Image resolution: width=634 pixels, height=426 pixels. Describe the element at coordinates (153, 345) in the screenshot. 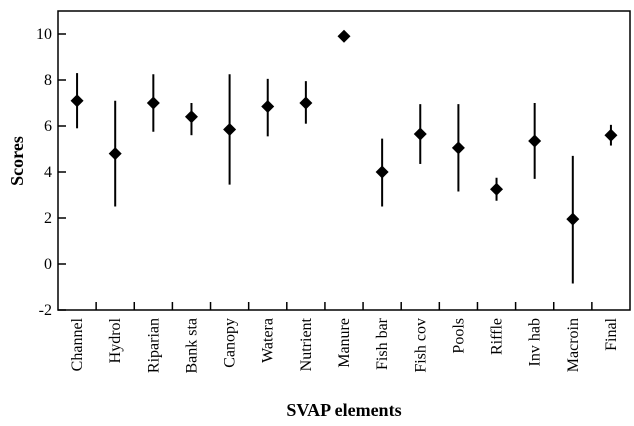

I see `x-tick-label: Riparian` at that location.